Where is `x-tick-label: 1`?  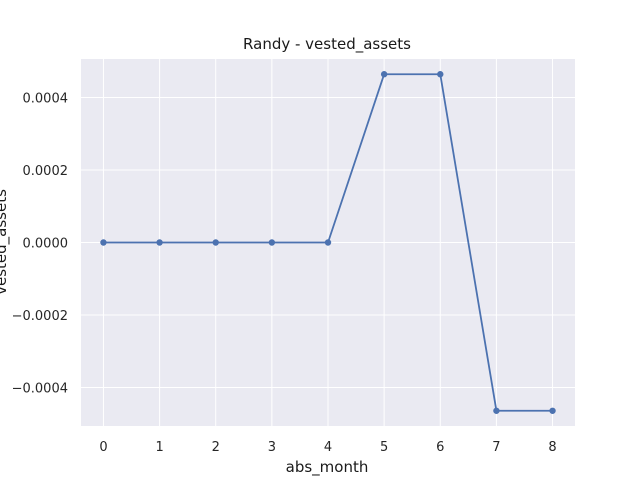
x-tick-label: 1 is located at coordinates (159, 447).